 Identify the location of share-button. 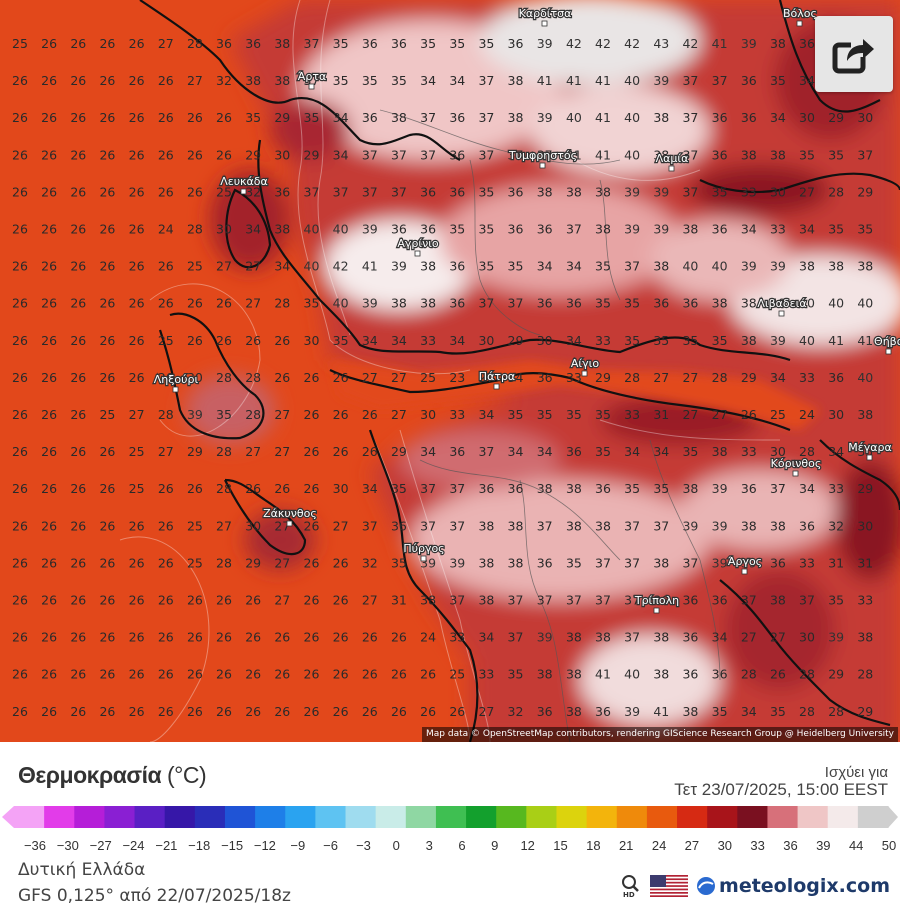
(854, 54).